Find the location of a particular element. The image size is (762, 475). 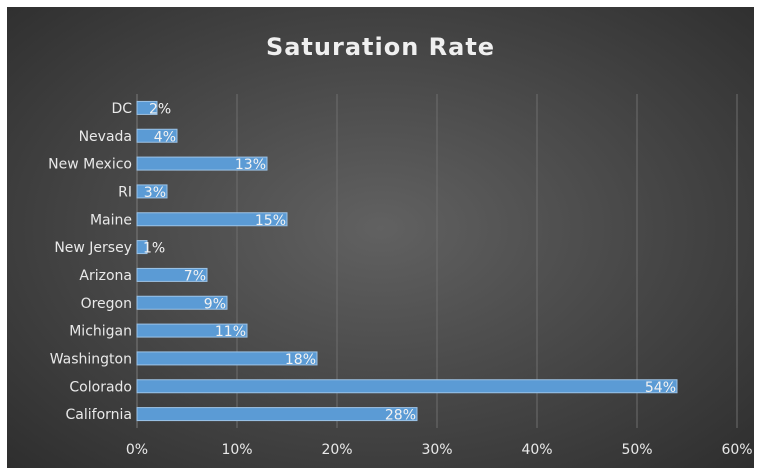

category-label: New Mexico is located at coordinates (90, 165).